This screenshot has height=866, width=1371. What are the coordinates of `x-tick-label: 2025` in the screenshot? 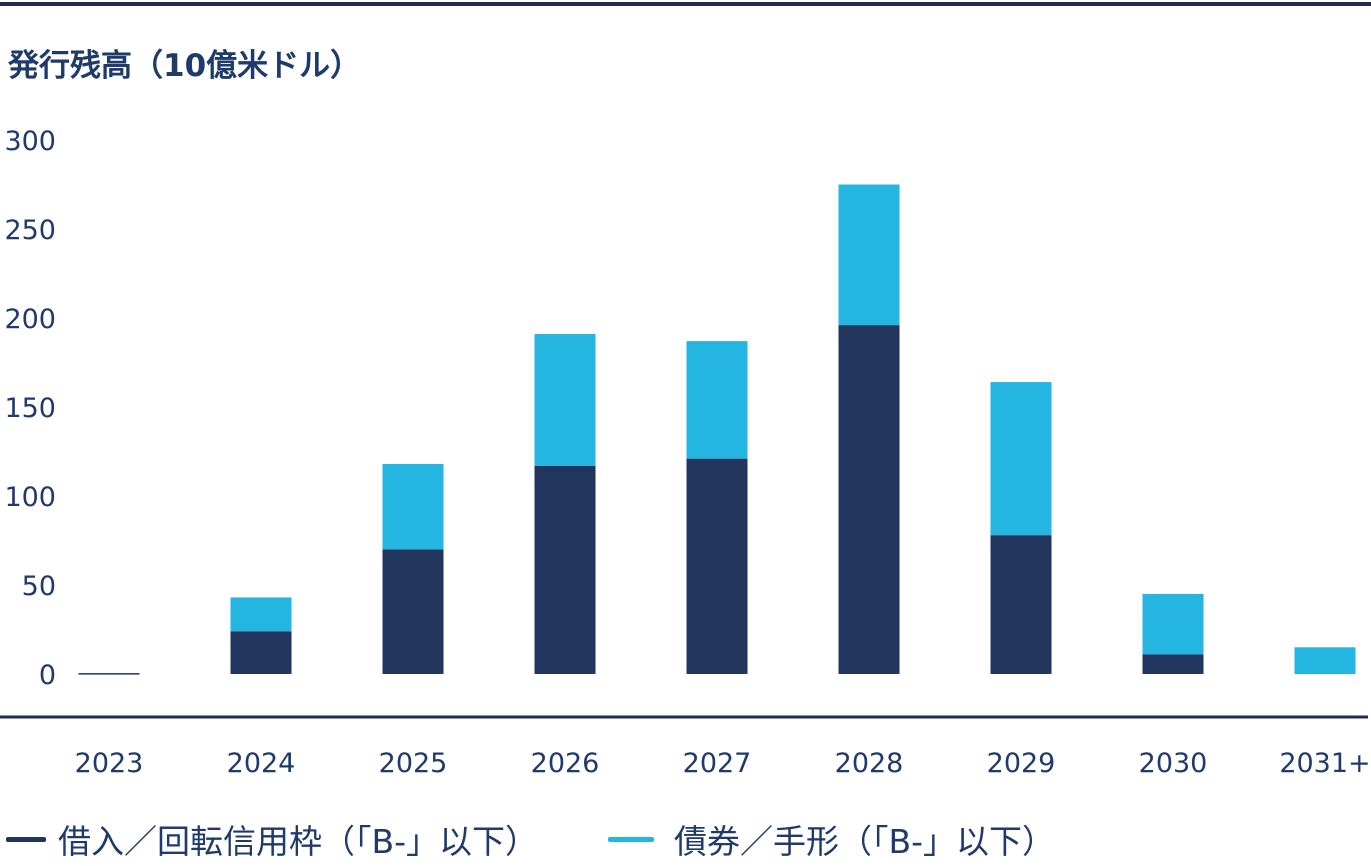 It's located at (413, 763).